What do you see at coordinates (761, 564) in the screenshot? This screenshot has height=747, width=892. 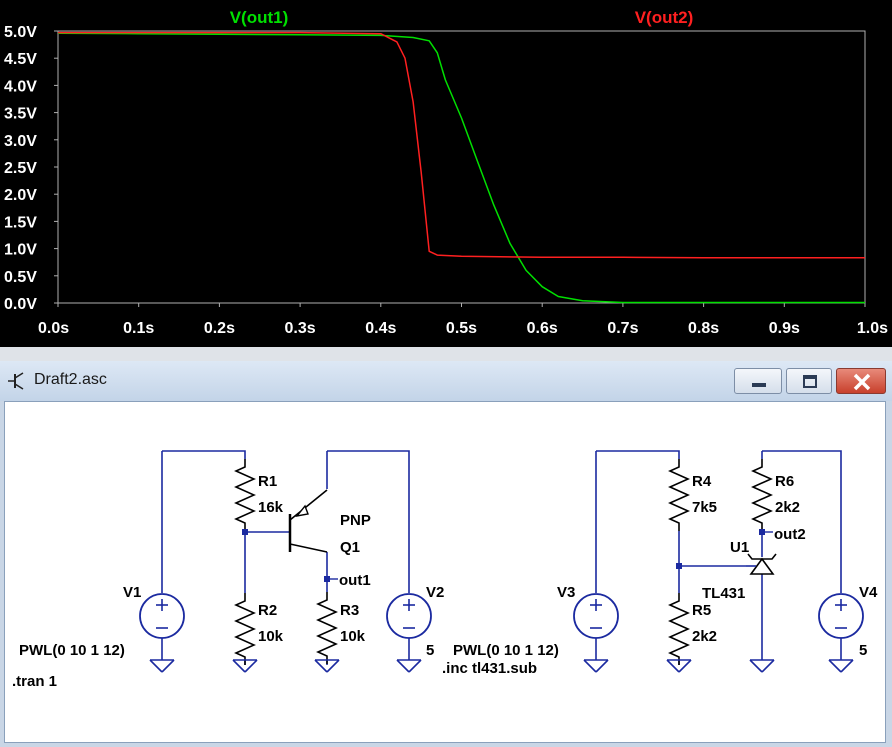 I see `shunt-regulator-u1` at bounding box center [761, 564].